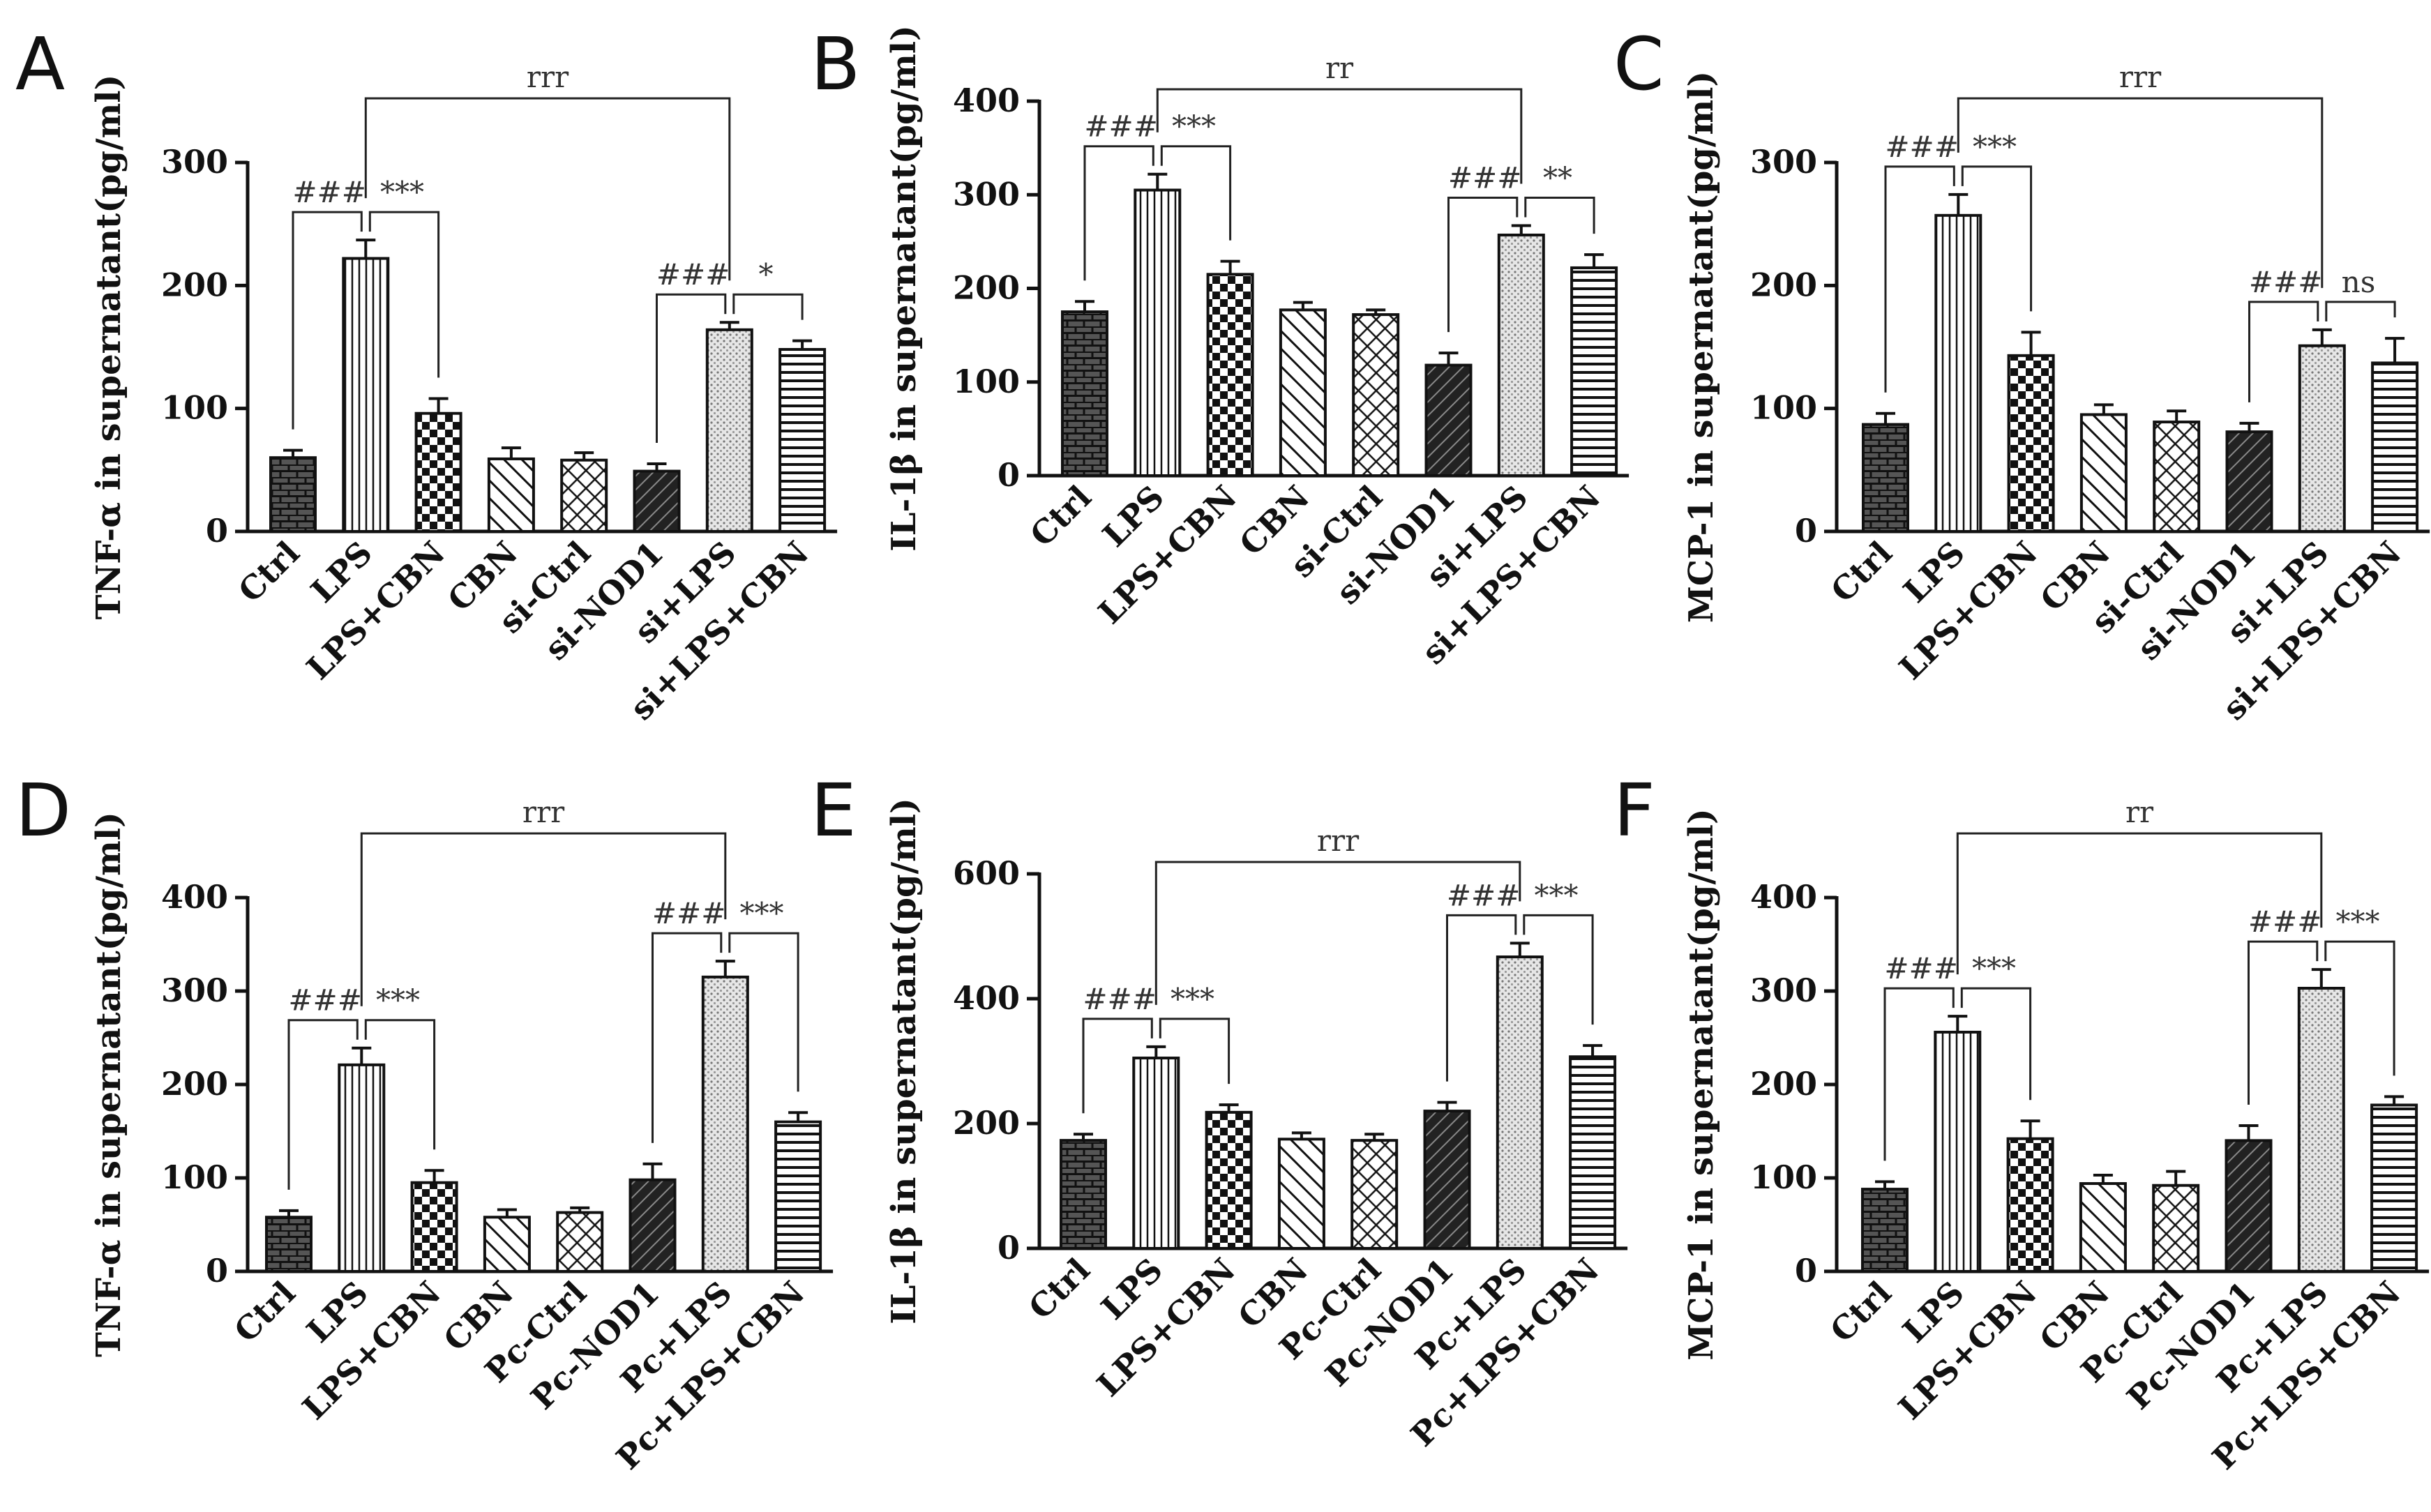 The height and width of the screenshot is (1512, 2431). I want to click on panel-letter: C, so click(1638, 64).